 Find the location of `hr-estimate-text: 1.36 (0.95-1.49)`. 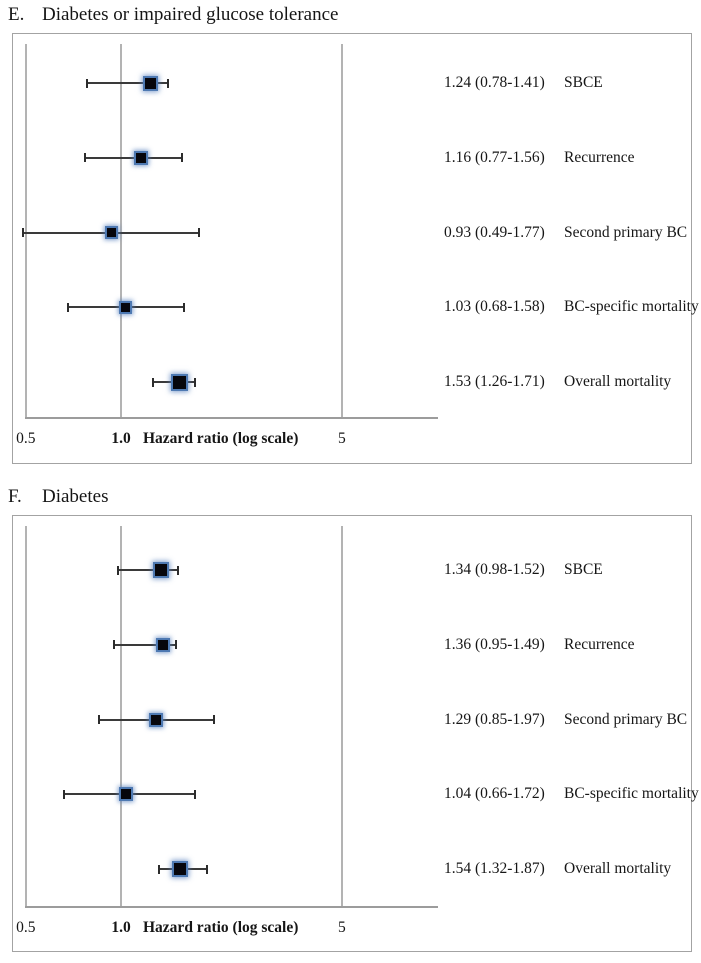

hr-estimate-text: 1.36 (0.95-1.49) is located at coordinates (494, 644).